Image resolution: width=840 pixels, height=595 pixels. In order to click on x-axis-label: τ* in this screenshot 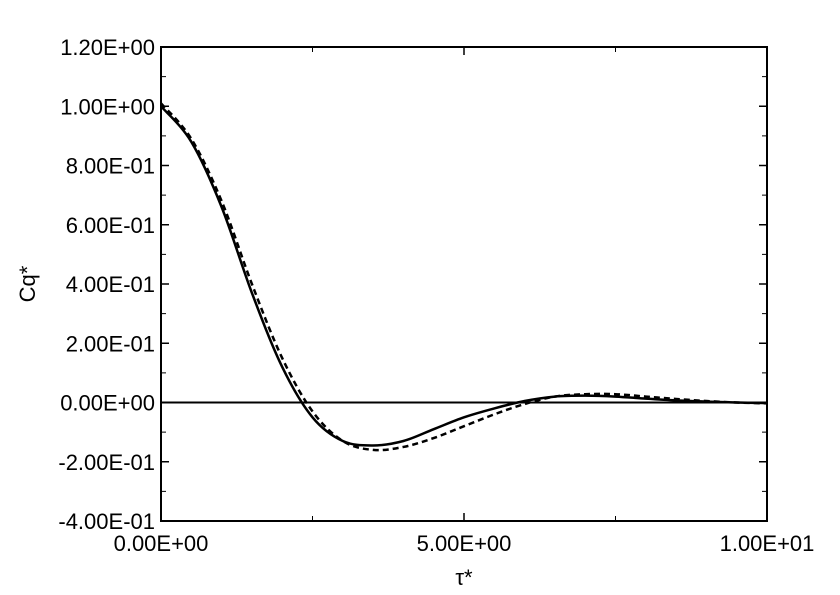, I will do `click(464, 577)`.